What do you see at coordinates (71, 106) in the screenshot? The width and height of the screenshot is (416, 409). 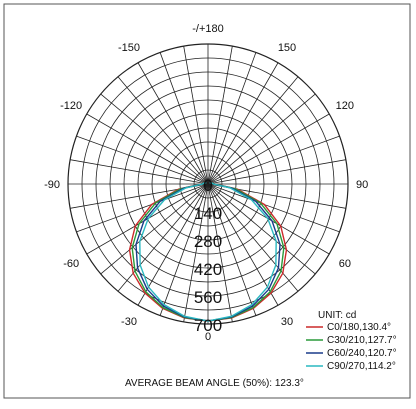 I see `angle-label: -120` at bounding box center [71, 106].